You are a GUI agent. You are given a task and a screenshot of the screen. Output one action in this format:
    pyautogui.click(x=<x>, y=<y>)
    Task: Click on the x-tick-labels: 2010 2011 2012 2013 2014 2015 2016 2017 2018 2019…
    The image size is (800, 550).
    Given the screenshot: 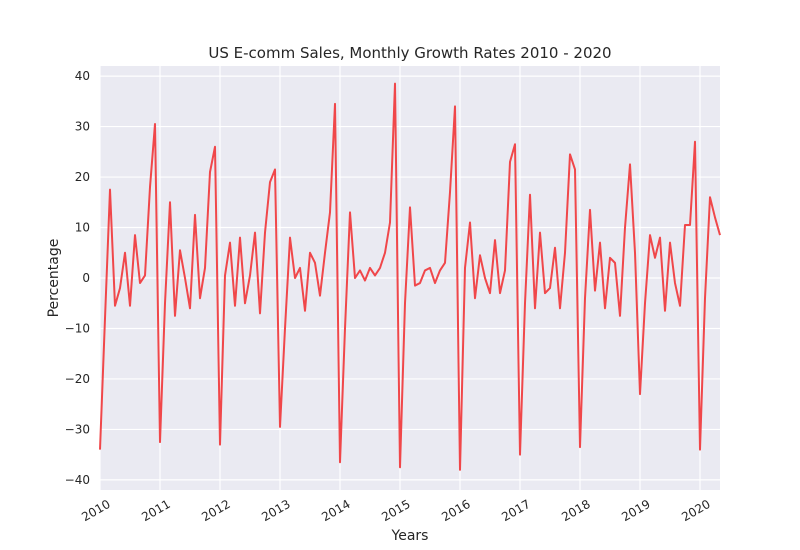 What is the action you would take?
    pyautogui.click(x=395, y=510)
    